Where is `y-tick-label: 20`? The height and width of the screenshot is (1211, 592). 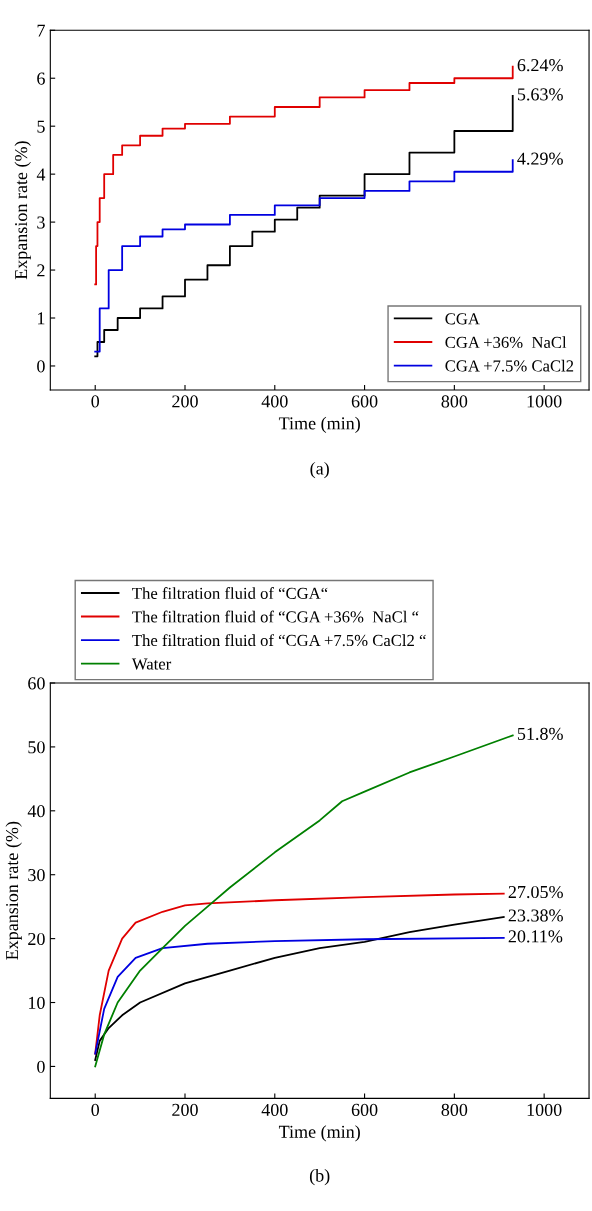 y-tick-label: 20 is located at coordinates (36, 939).